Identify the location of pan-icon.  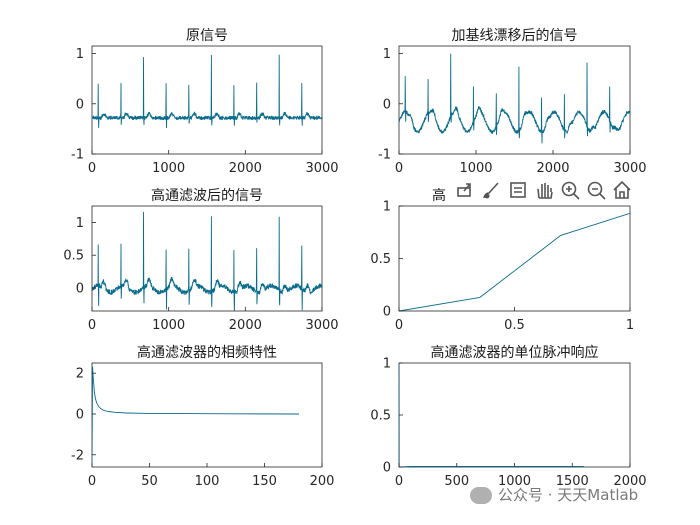
(545, 191).